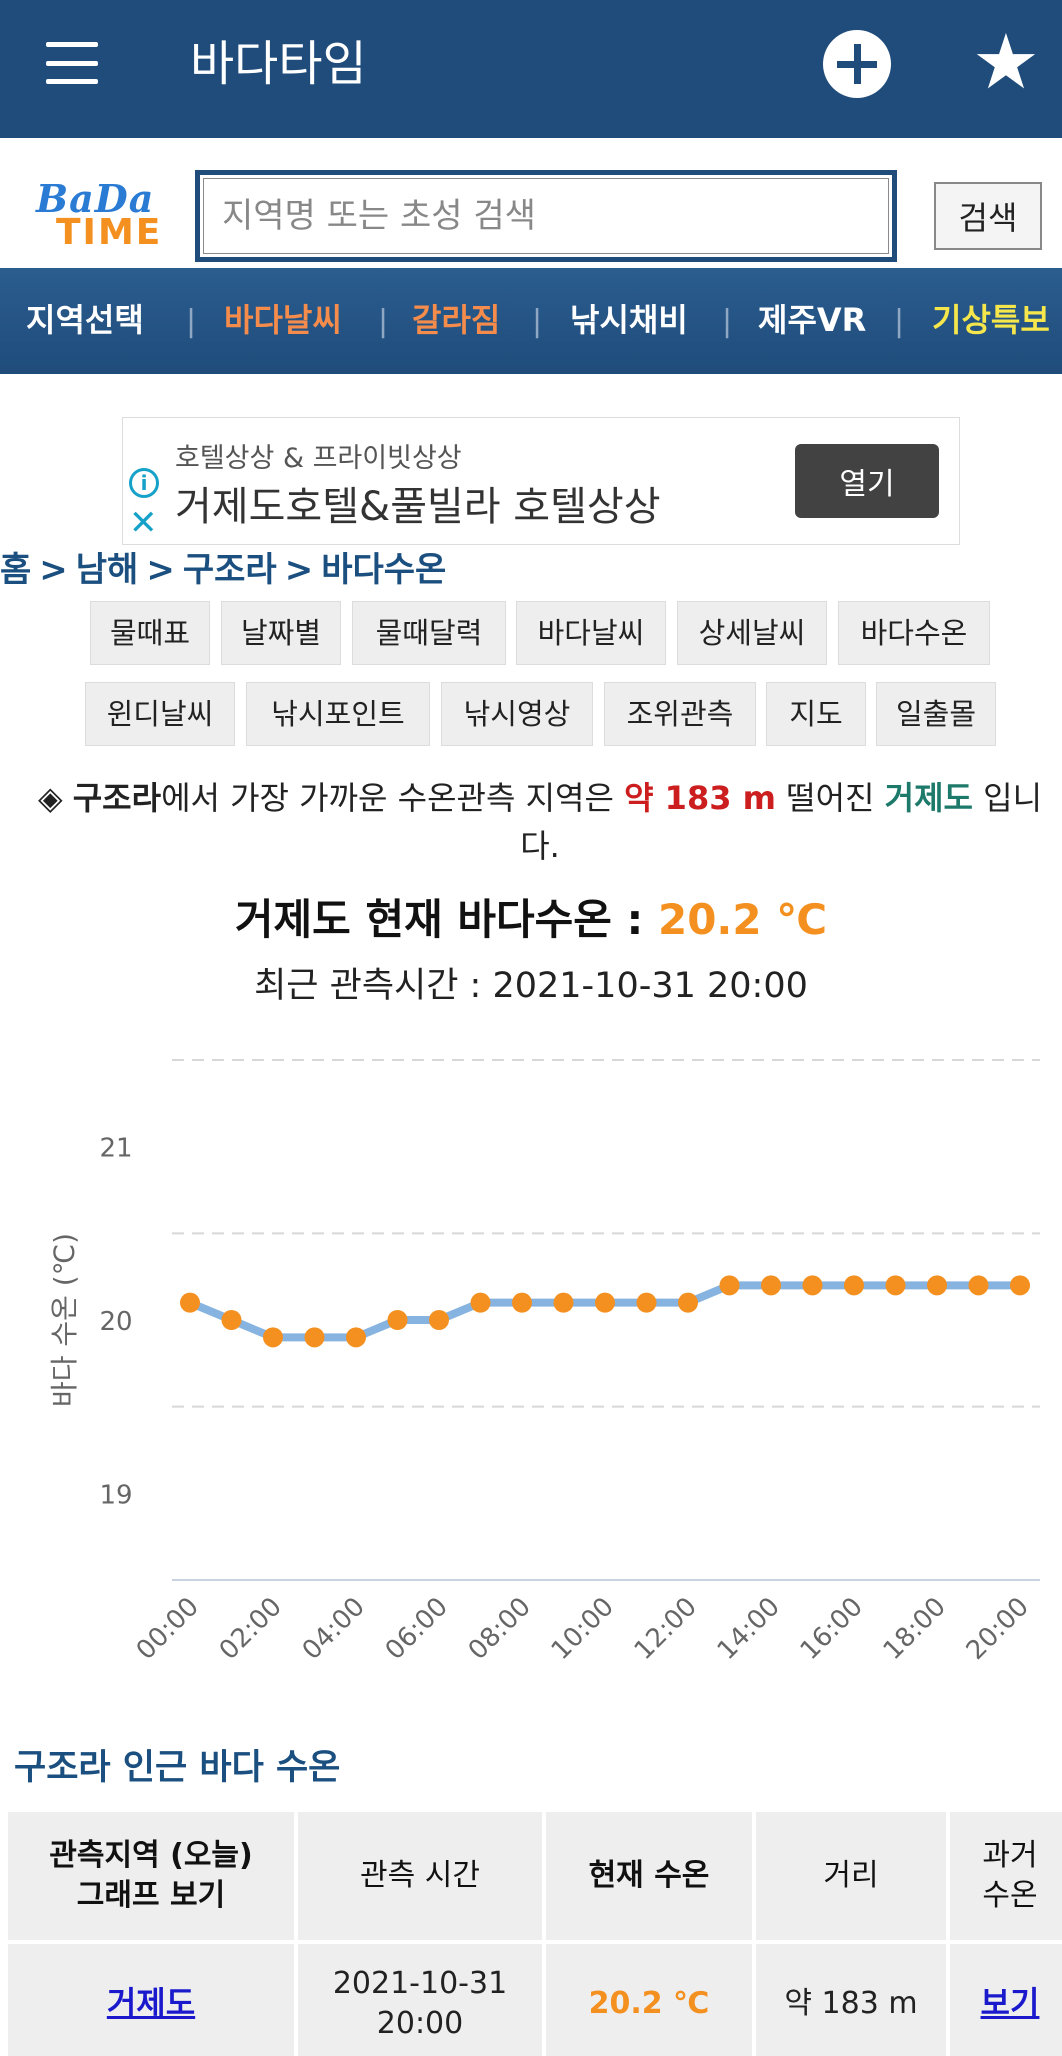 The height and width of the screenshot is (2056, 1062). What do you see at coordinates (680, 714) in the screenshot?
I see `tab-tide-observation: 조위관측` at bounding box center [680, 714].